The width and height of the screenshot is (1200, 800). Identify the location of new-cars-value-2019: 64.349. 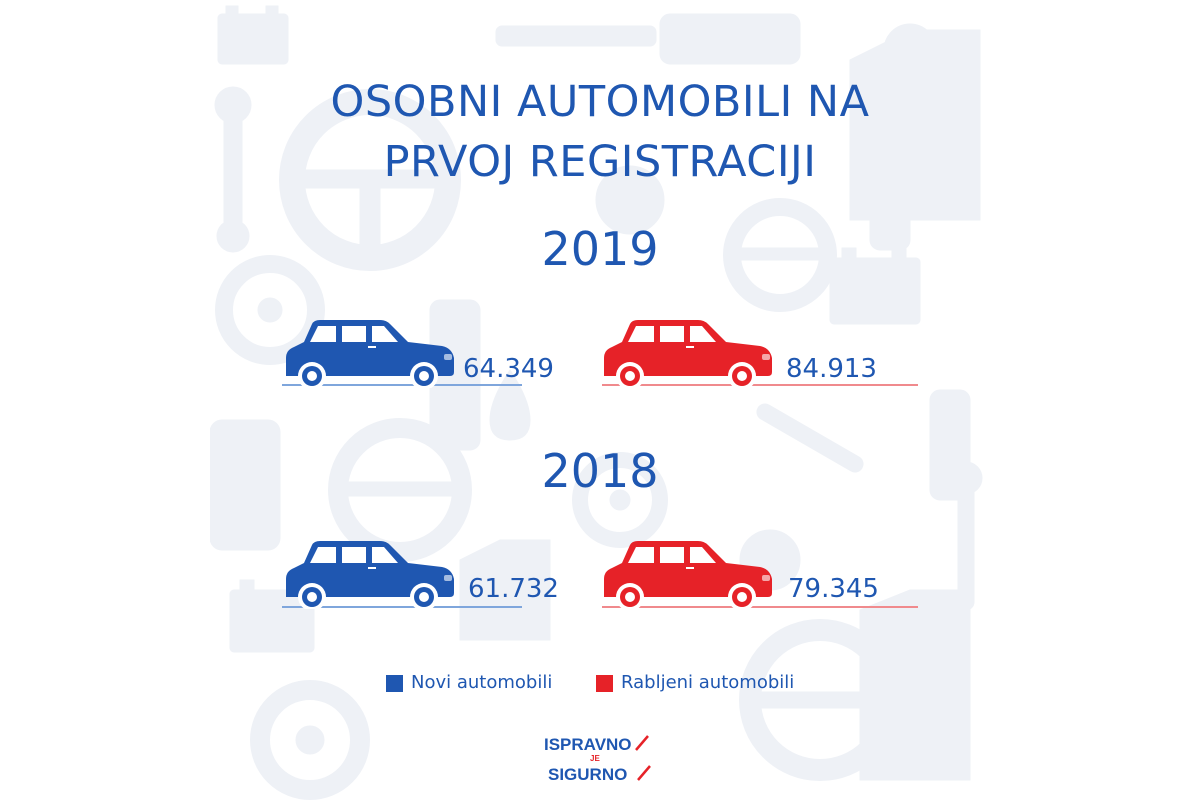
(508, 369).